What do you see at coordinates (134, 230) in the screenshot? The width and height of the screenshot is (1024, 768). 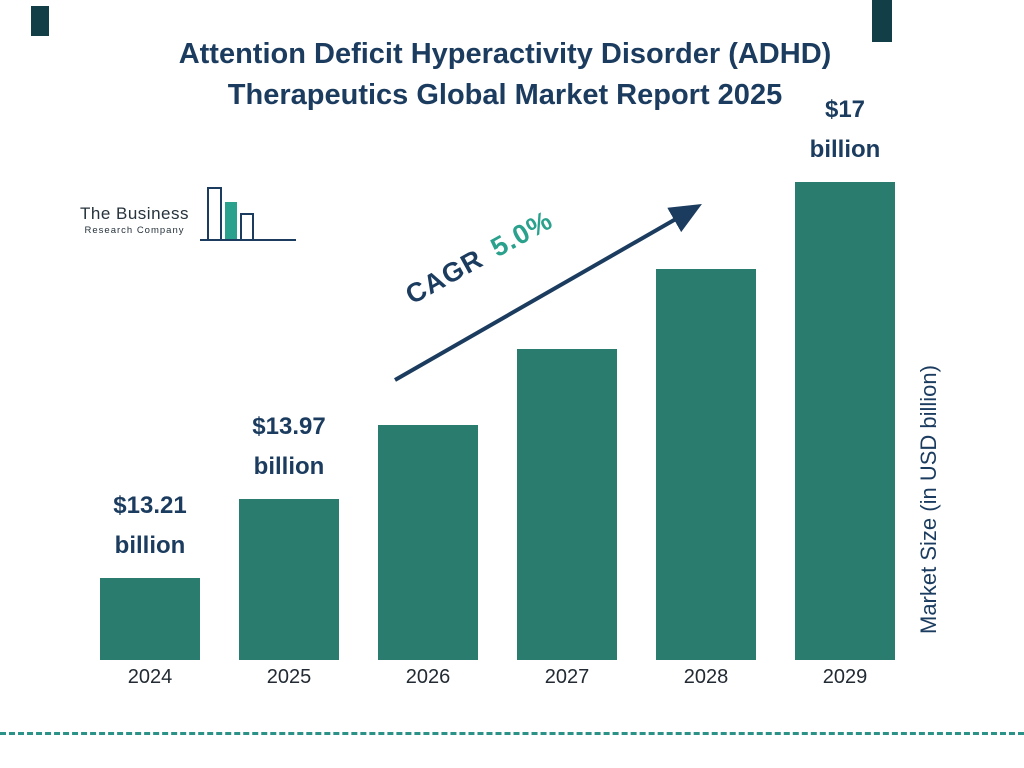 I see `company-logo-subname: Research Company` at bounding box center [134, 230].